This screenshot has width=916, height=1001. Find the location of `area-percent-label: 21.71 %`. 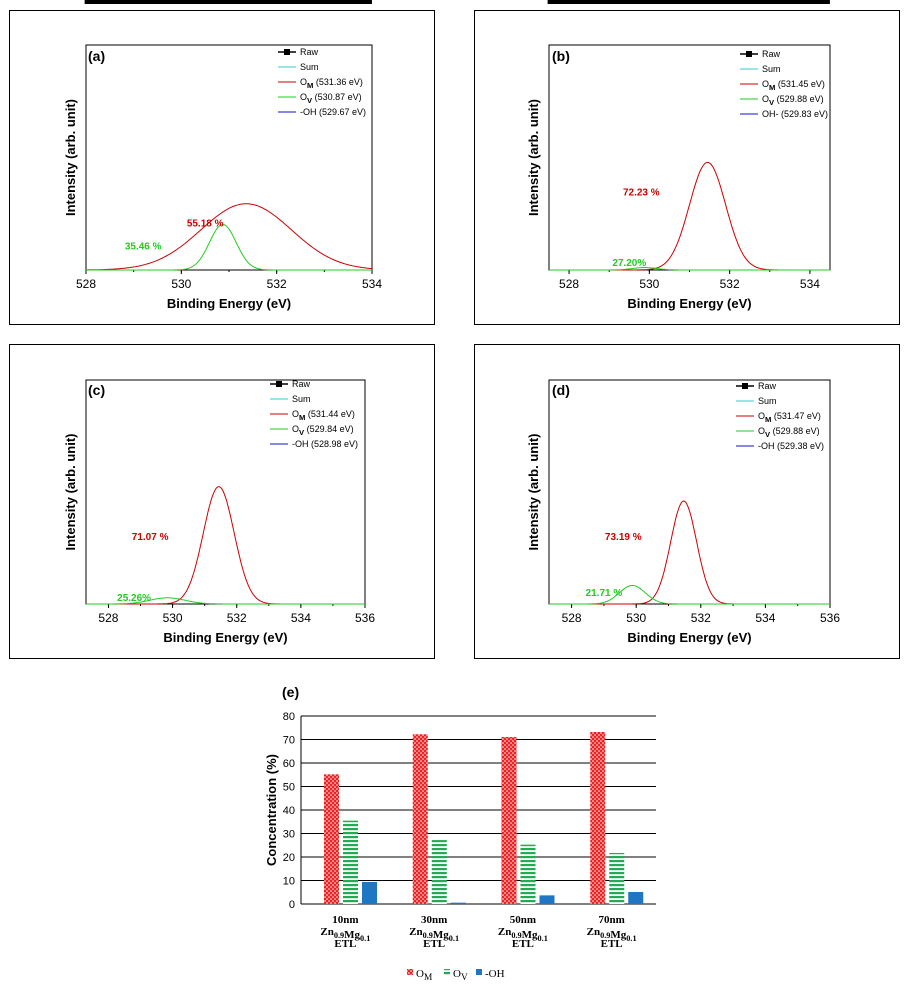

area-percent-label: 21.71 % is located at coordinates (604, 593).